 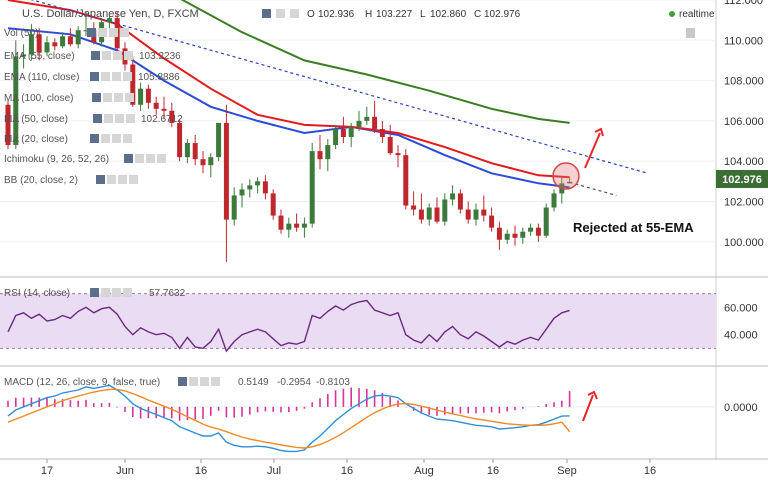 I want to click on indicator-row: MA (100, close), so click(x=69, y=98).